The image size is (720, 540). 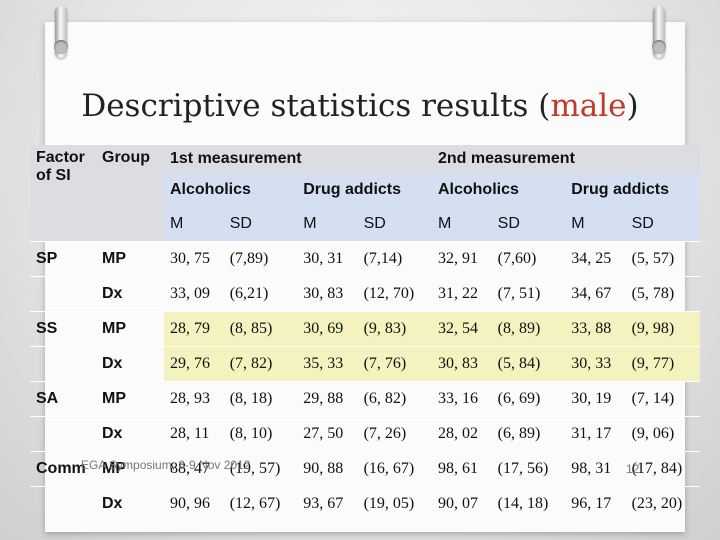 What do you see at coordinates (327, 469) in the screenshot?
I see `value-cell: 90, 88` at bounding box center [327, 469].